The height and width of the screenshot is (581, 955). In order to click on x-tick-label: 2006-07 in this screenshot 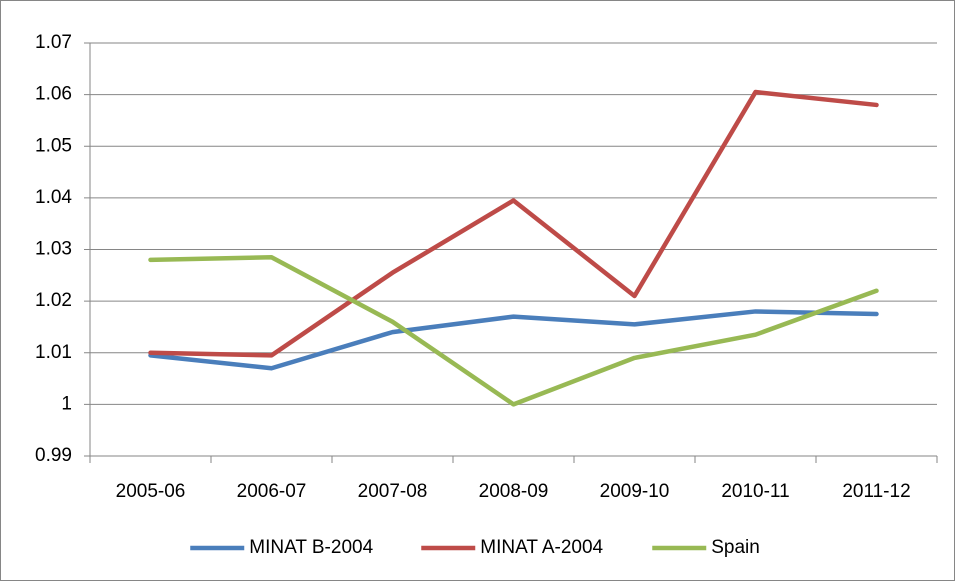, I will do `click(272, 491)`.